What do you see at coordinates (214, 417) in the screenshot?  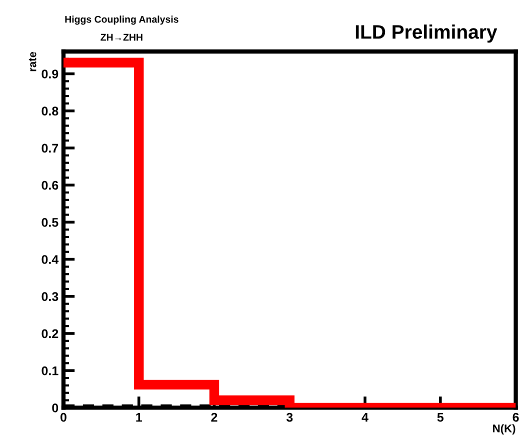 I see `x-tick-label: 2` at bounding box center [214, 417].